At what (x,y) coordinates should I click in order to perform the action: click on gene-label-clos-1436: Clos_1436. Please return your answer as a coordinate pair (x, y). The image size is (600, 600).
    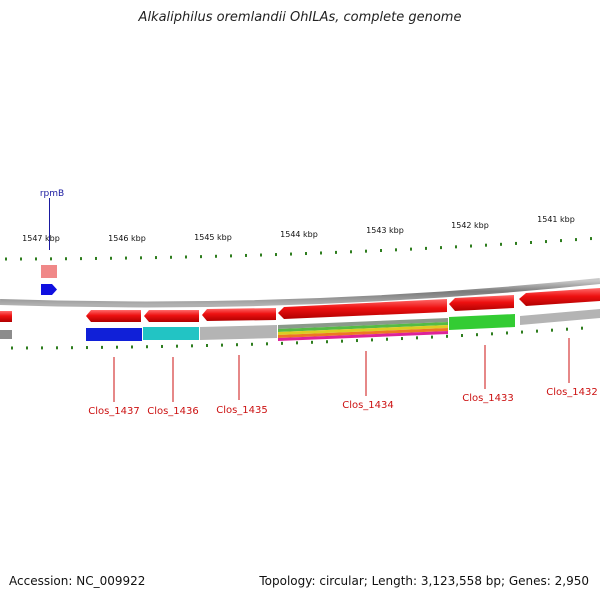
    Looking at the image, I should click on (173, 411).